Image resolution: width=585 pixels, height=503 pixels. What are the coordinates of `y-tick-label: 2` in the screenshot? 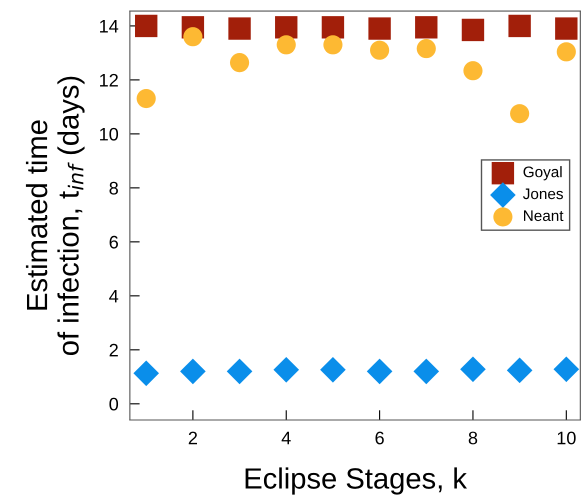 It's located at (114, 350).